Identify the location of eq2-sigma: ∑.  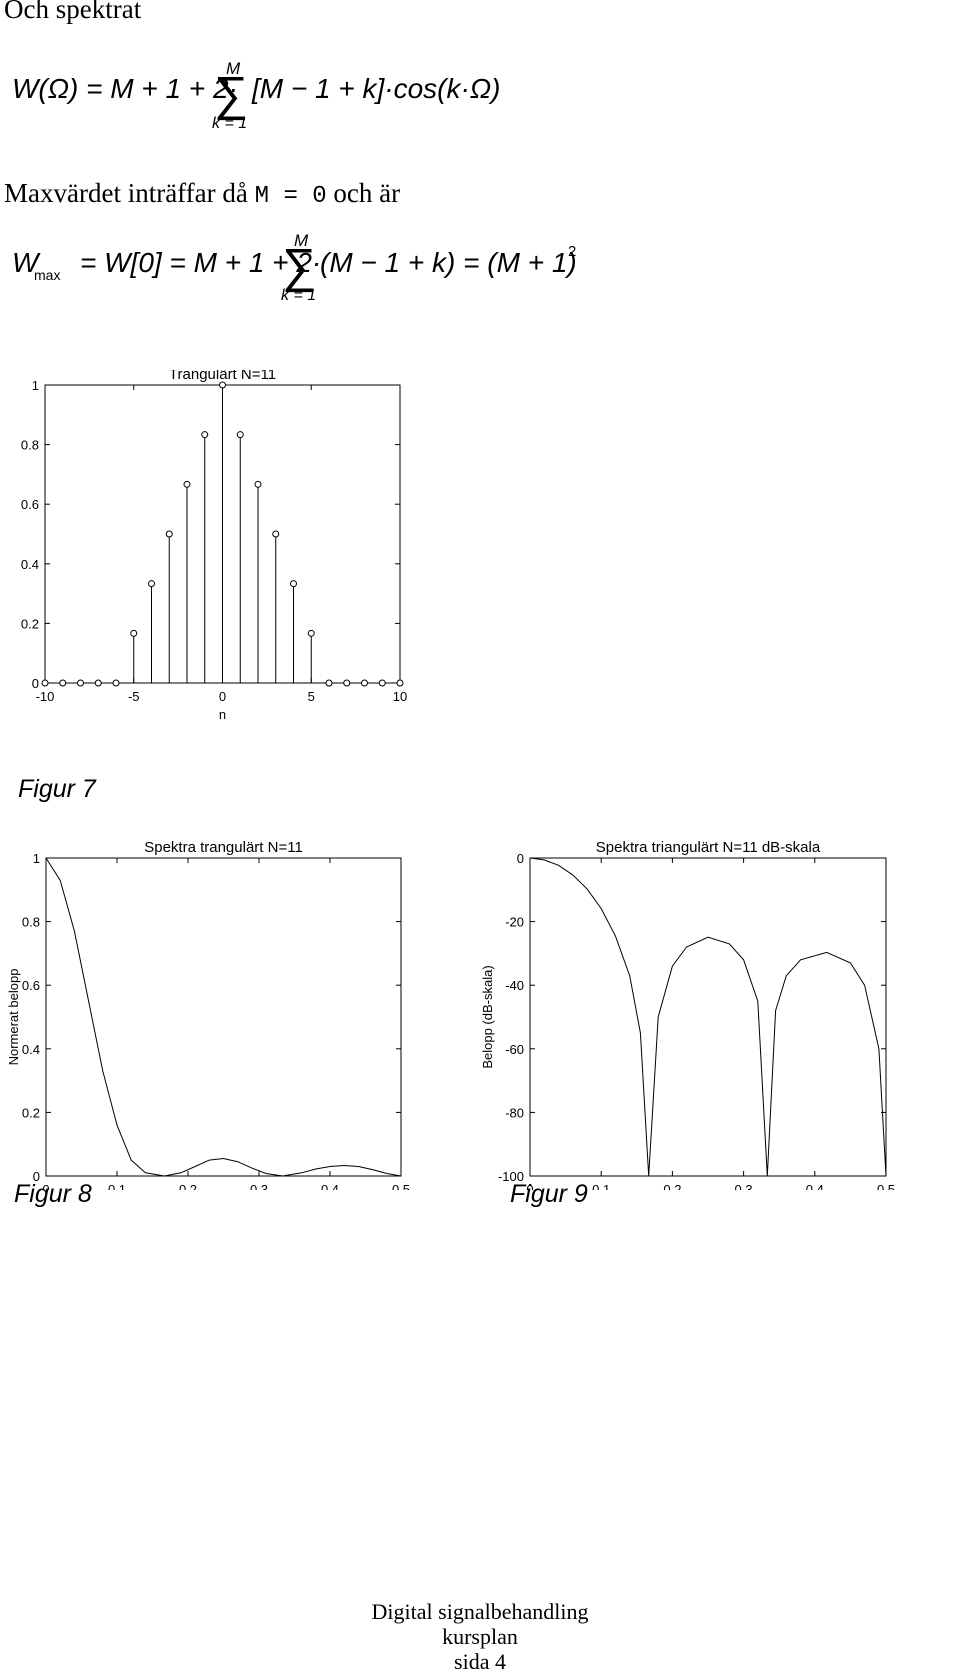
(299, 266).